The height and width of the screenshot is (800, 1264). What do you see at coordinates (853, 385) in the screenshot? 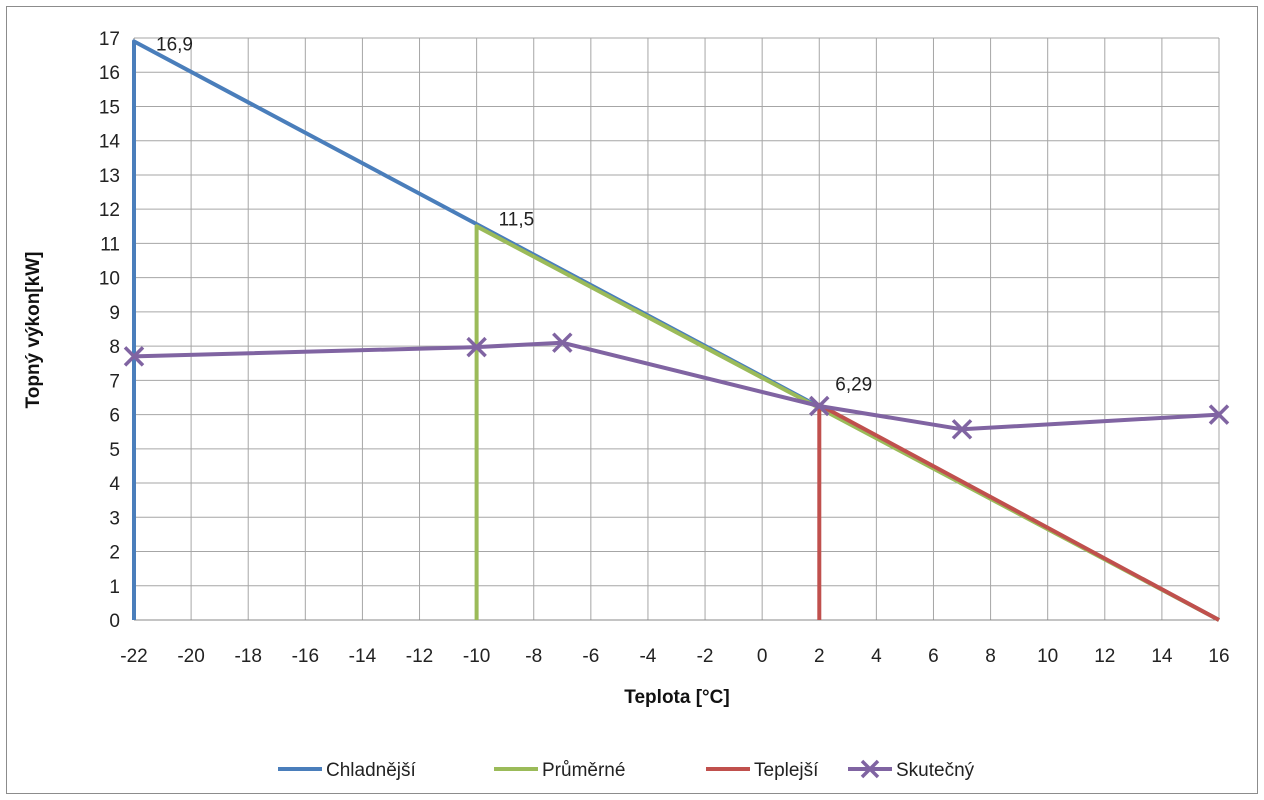
I see `data-label: 6,29` at bounding box center [853, 385].